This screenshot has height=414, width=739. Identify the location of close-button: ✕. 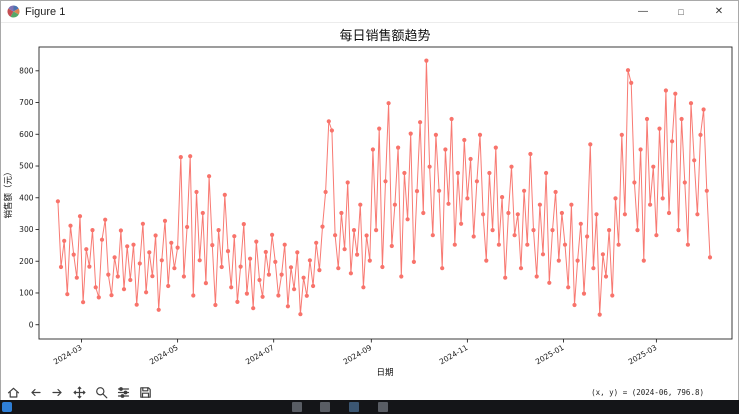
(719, 11).